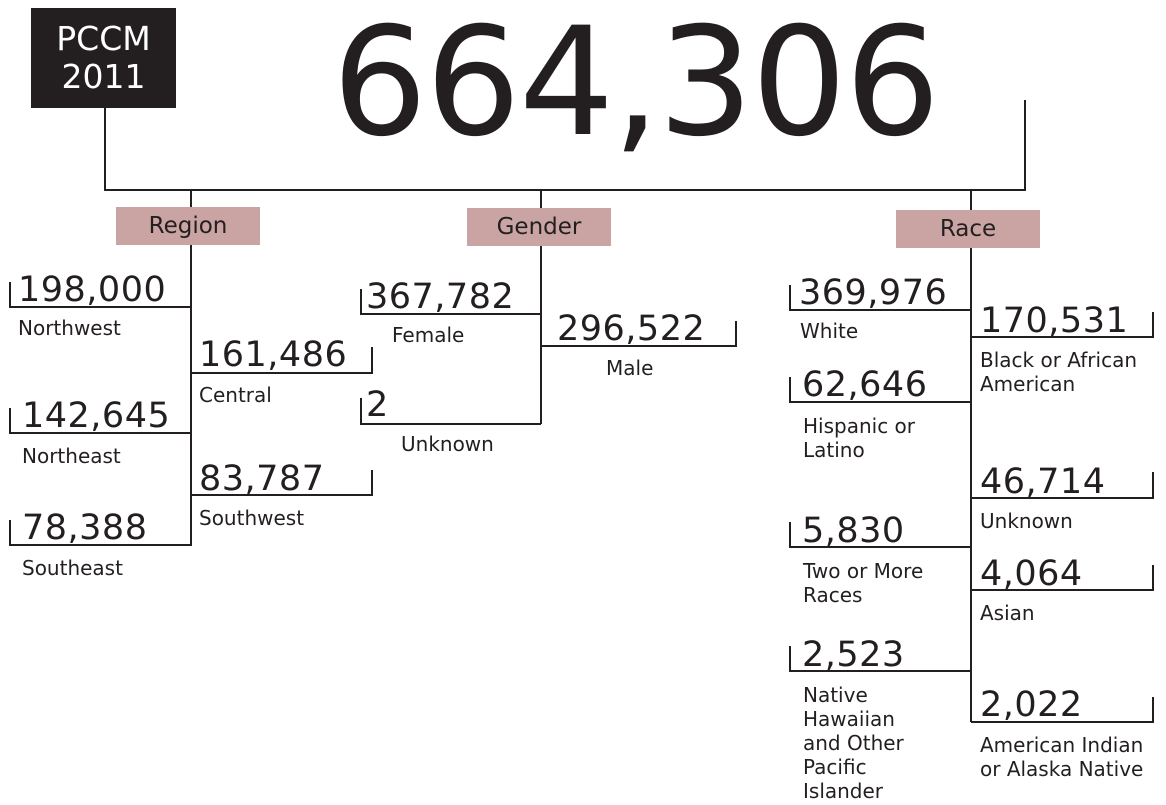 The height and width of the screenshot is (805, 1166). I want to click on white-label: White, so click(829, 331).